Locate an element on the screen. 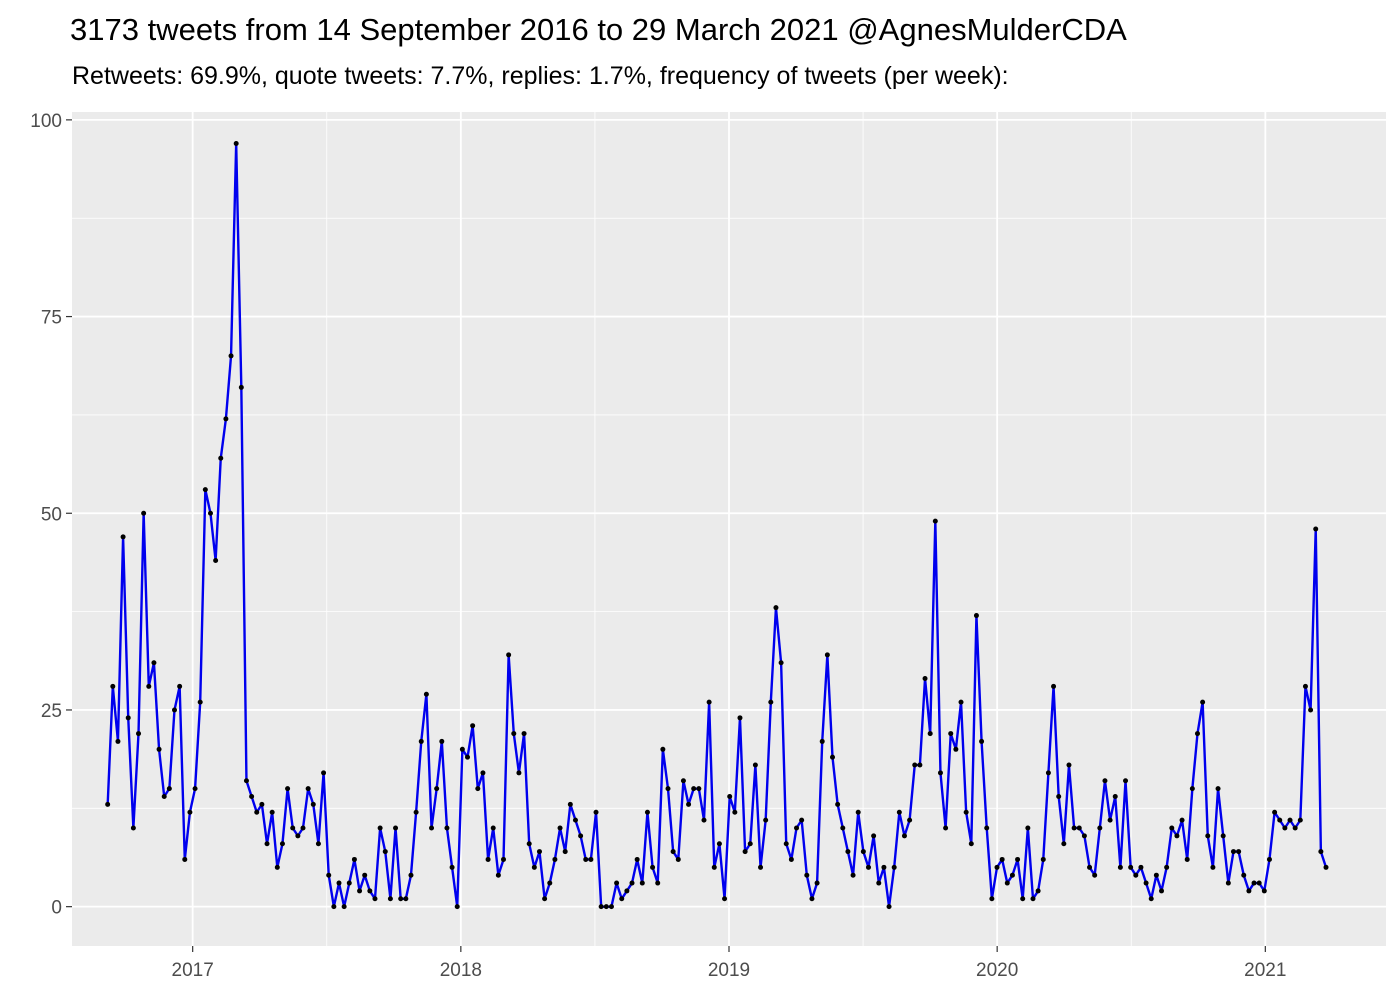 The image size is (1400, 1000). x-tick-label: 2018 is located at coordinates (461, 970).